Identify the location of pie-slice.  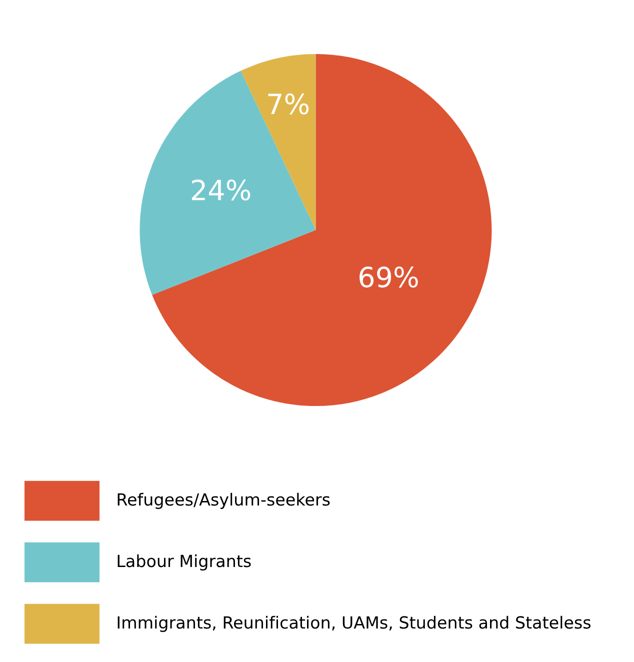
(228, 182).